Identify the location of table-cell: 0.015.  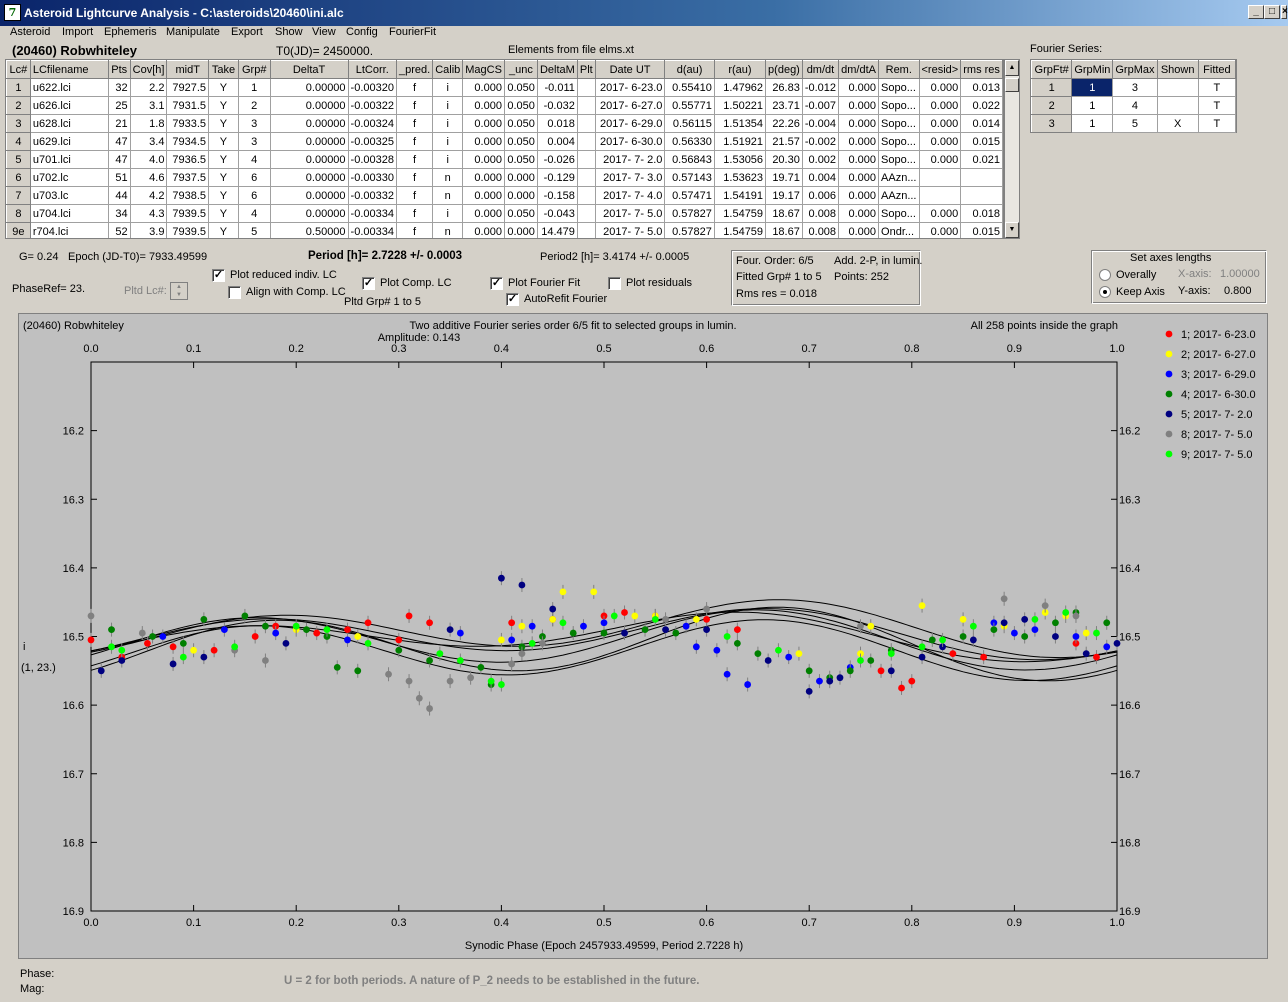
(981, 230).